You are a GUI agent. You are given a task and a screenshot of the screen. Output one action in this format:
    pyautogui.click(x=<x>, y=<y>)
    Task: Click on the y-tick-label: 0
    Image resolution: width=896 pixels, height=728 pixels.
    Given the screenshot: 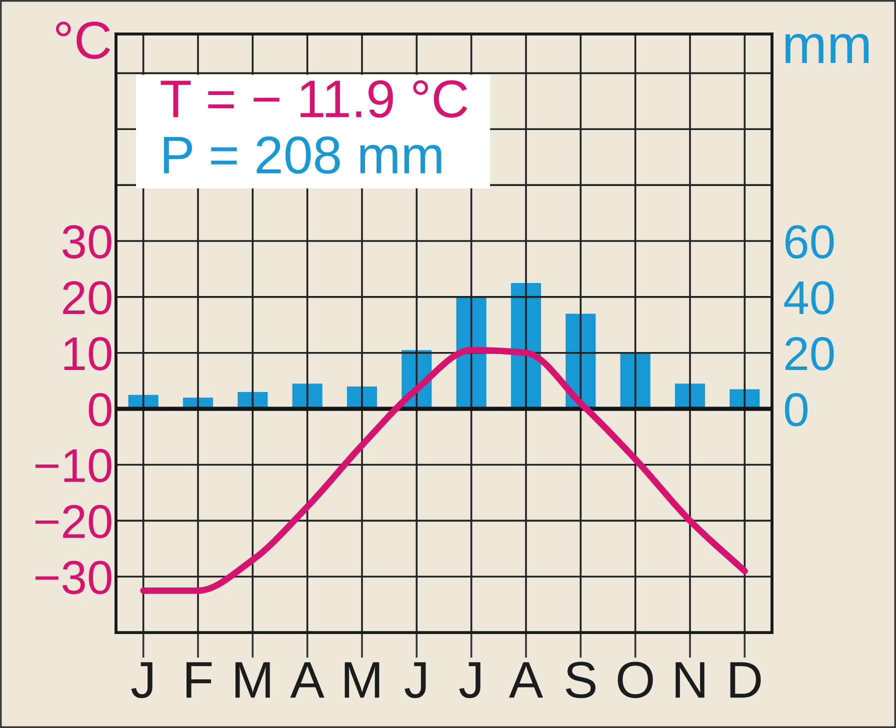 What is the action you would take?
    pyautogui.click(x=100, y=409)
    